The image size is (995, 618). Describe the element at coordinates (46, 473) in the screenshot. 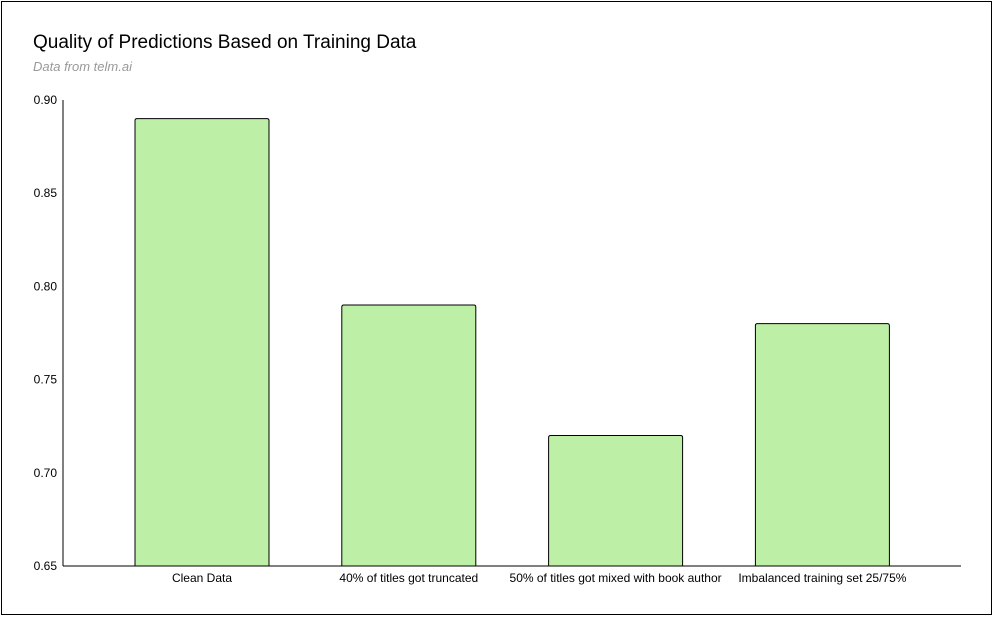

I see `y-tick-label: 0.70` at that location.